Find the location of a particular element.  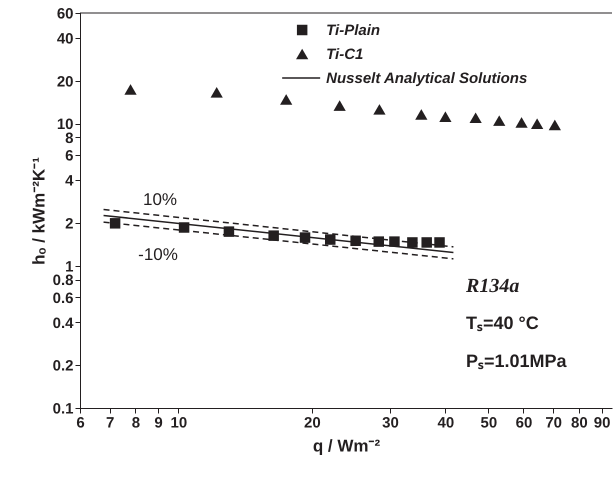

y-tick-label: 2 is located at coordinates (69, 224).